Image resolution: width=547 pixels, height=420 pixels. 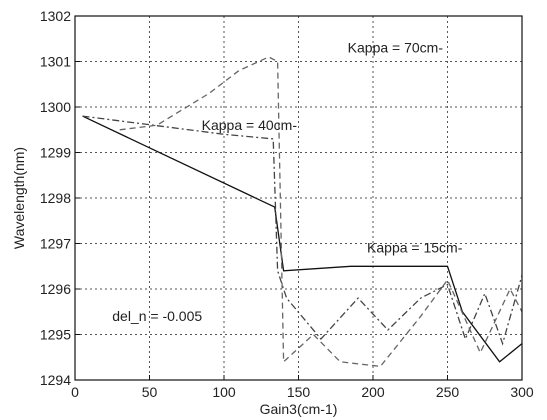 What do you see at coordinates (19, 198) in the screenshot?
I see `y-axis-label: Wavelength(nm)` at bounding box center [19, 198].